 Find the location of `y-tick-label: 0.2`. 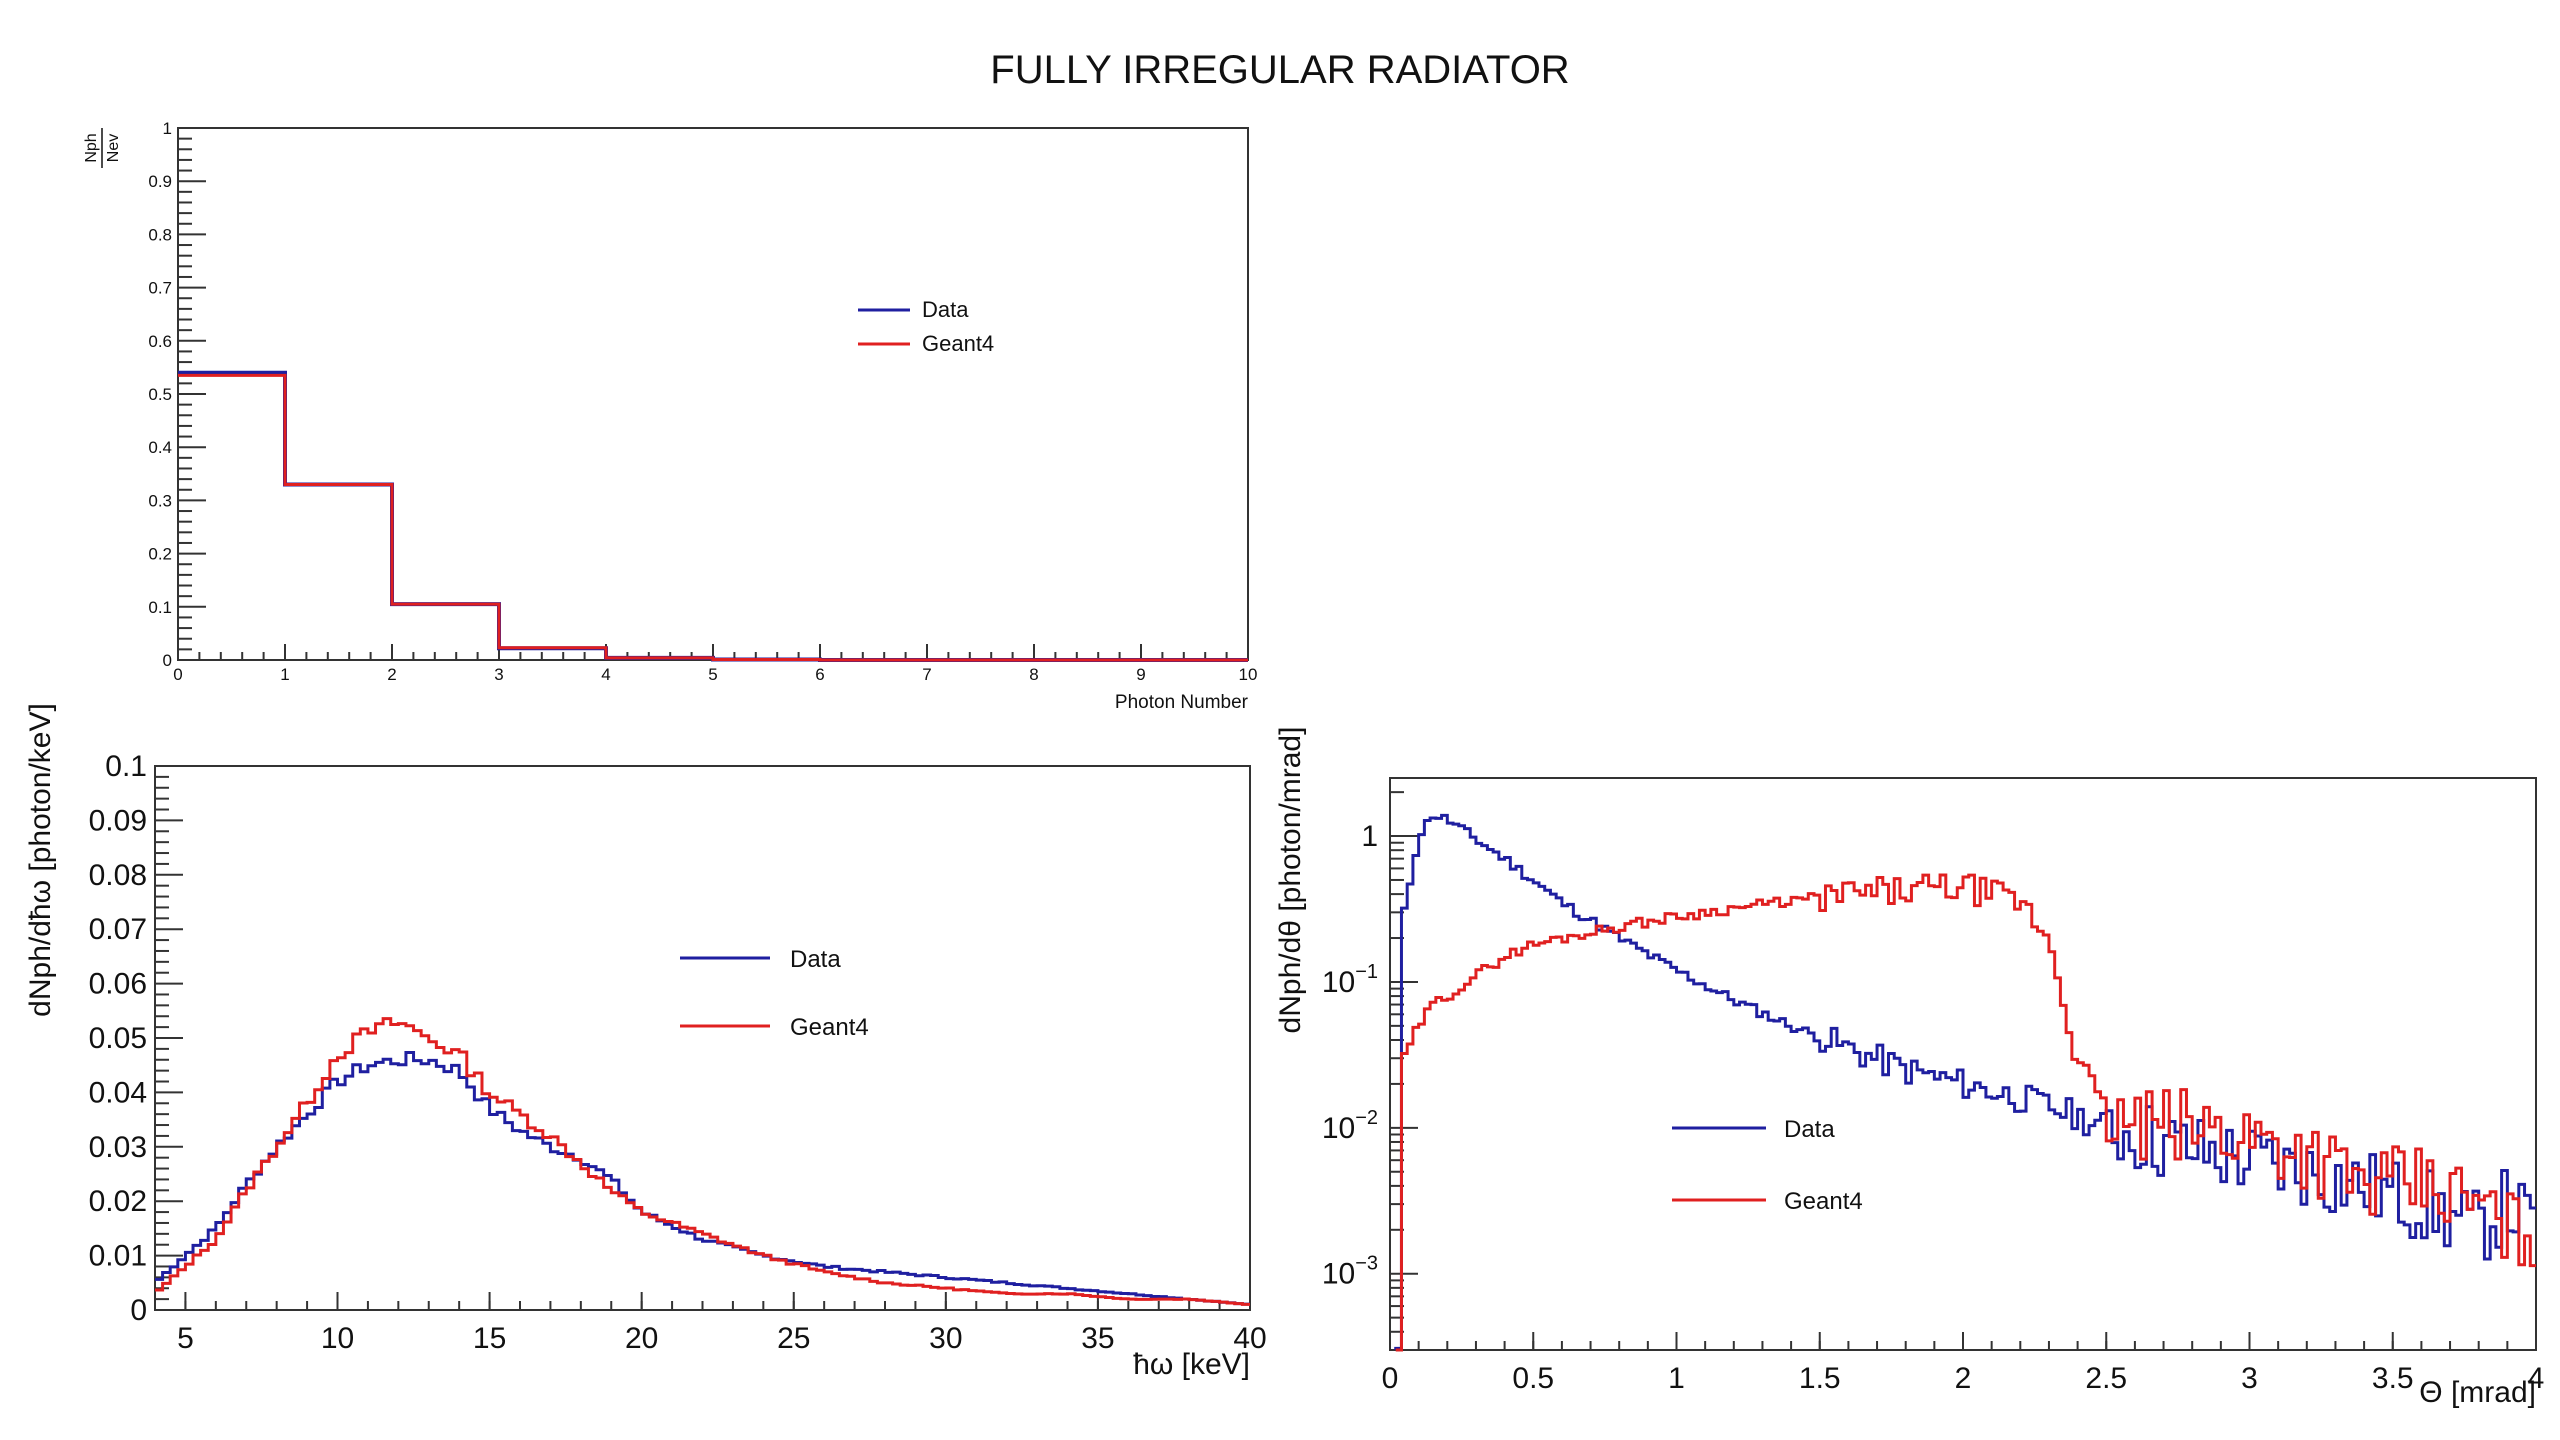

y-tick-label: 0.2 is located at coordinates (160, 554).